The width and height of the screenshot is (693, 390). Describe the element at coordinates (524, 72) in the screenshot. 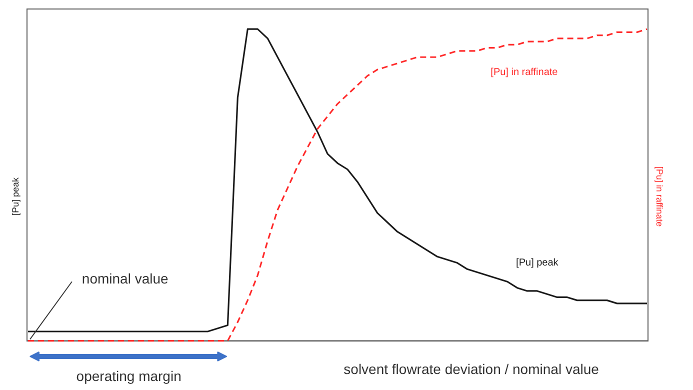

I see `series-label: [Pu] in raffinate` at that location.